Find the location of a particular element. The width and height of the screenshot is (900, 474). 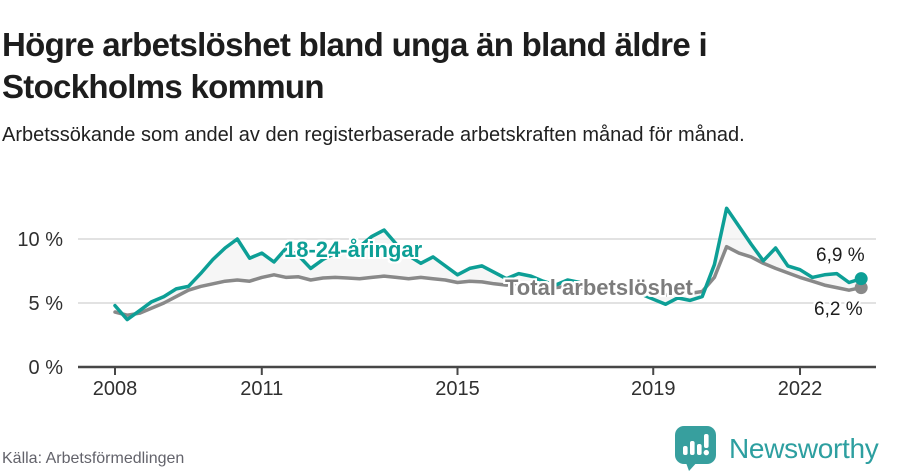

x-tick-label: 2011 is located at coordinates (261, 389).